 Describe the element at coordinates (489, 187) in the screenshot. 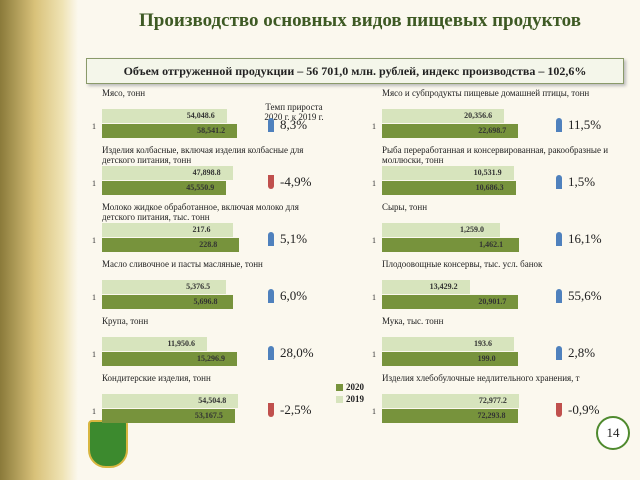

I see `value-label: 10,686.3` at that location.